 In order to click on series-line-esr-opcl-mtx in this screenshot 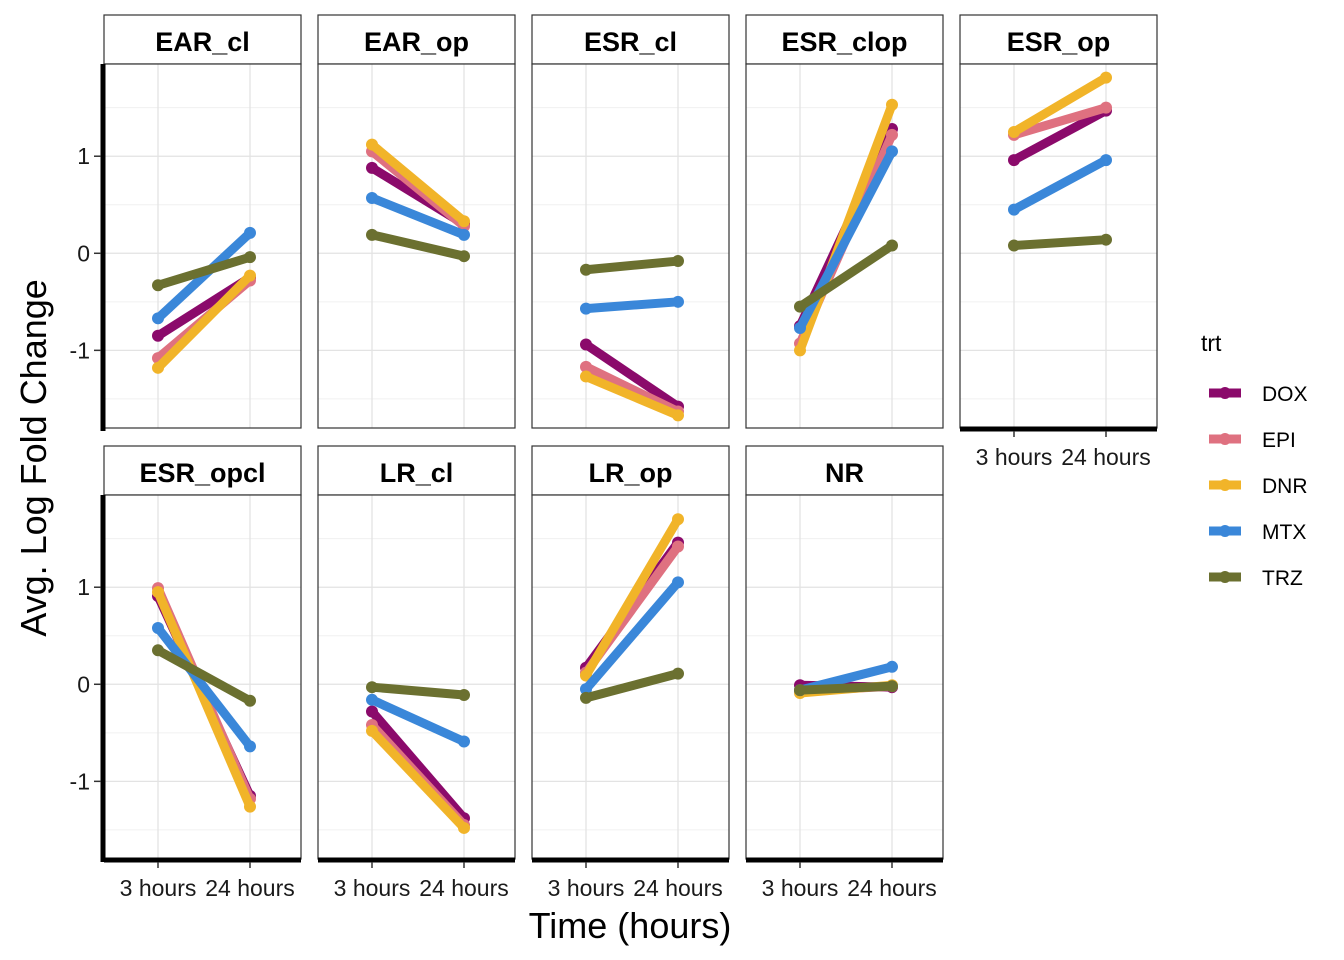, I will do `click(204, 687)`.